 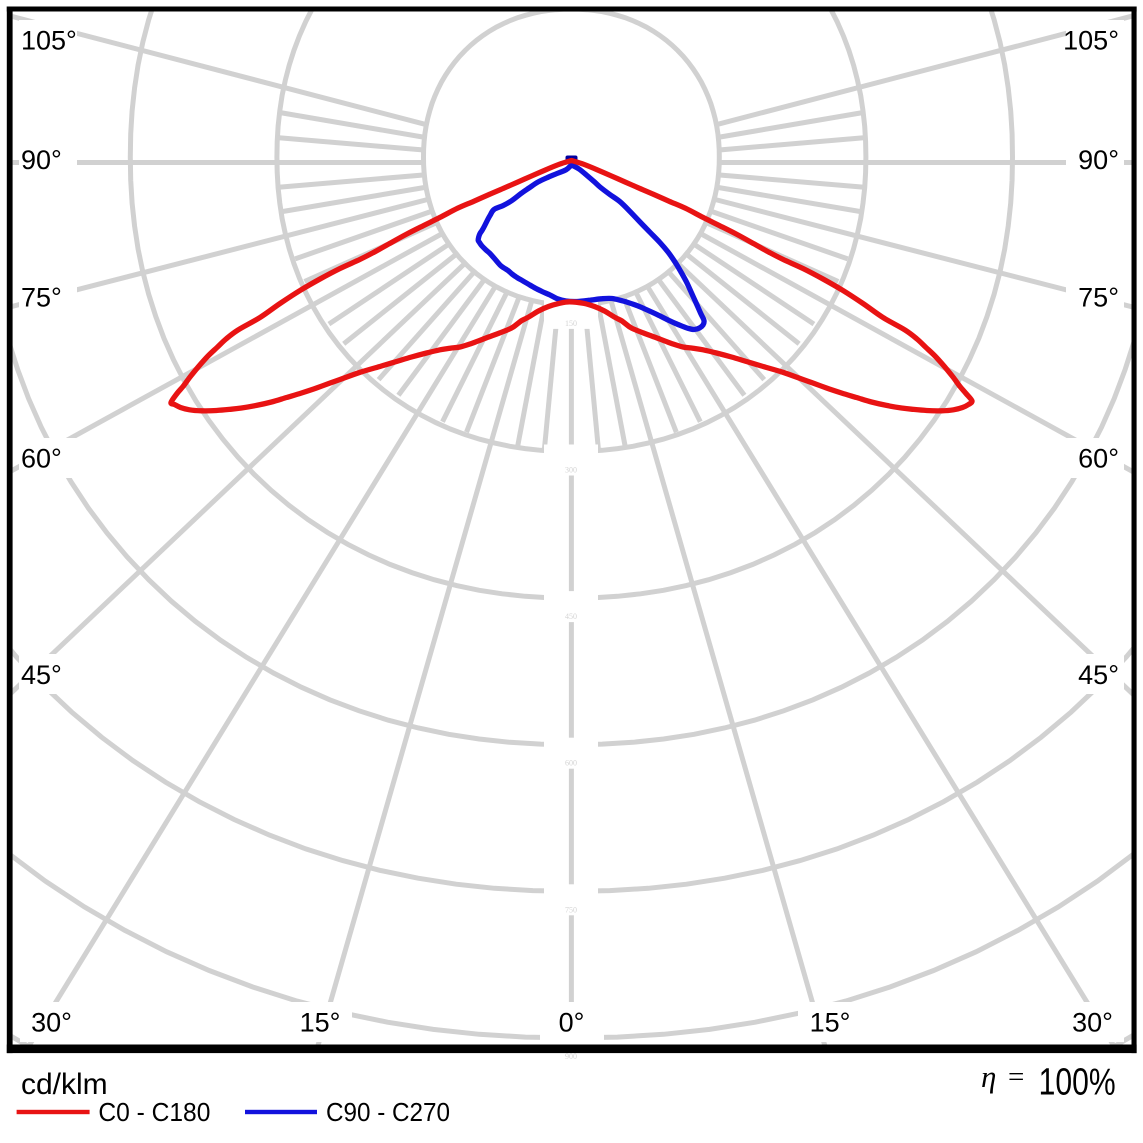 I want to click on svg-text: 150, so click(x=571, y=323).